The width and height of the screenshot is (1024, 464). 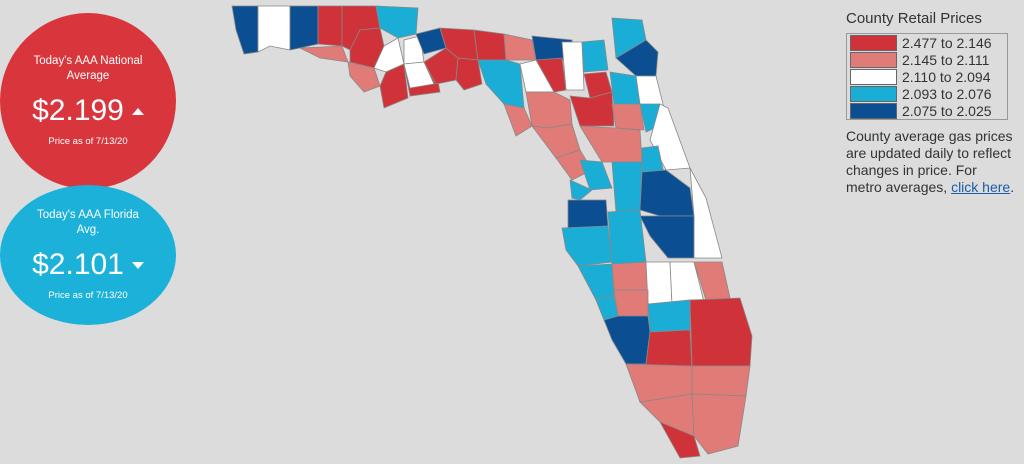 What do you see at coordinates (78, 264) in the screenshot?
I see `florida-average-price: $2.101` at bounding box center [78, 264].